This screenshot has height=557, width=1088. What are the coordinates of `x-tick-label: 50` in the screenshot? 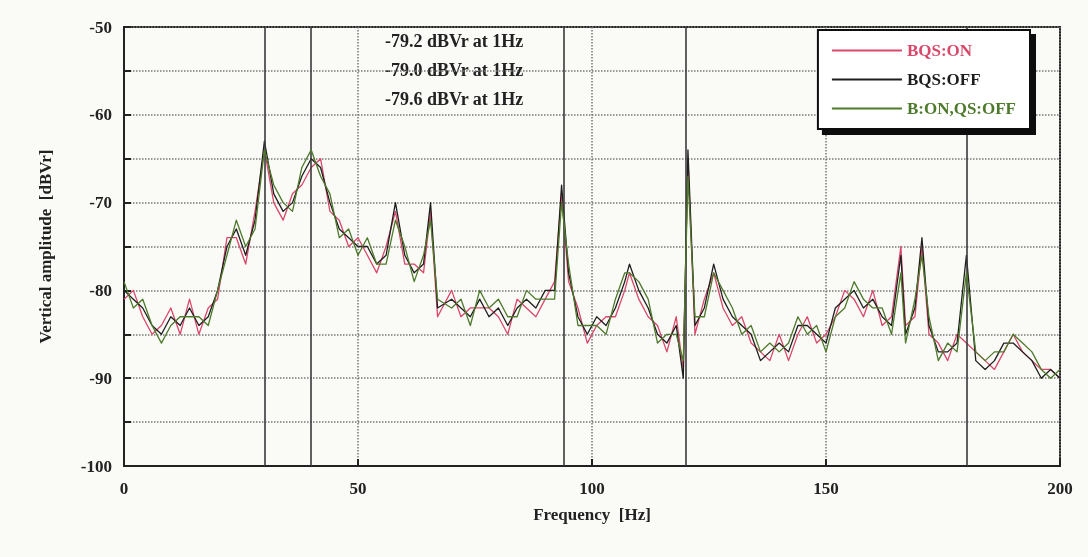 It's located at (358, 488).